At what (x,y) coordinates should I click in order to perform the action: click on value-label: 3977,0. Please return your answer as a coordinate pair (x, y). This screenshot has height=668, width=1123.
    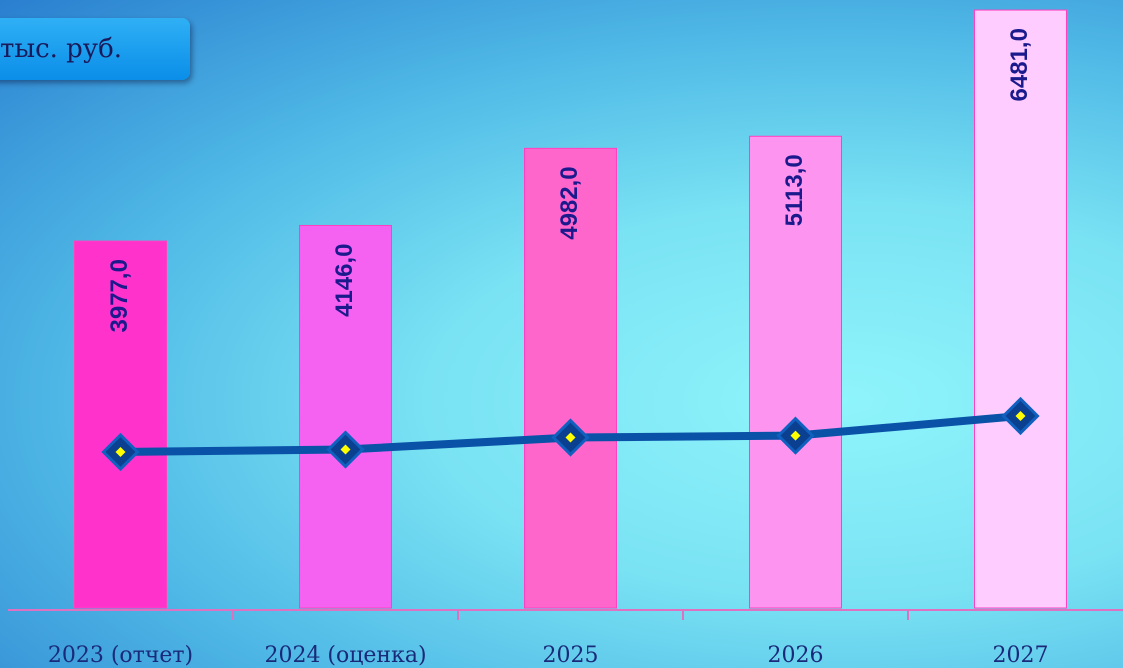
    Looking at the image, I should click on (119, 295).